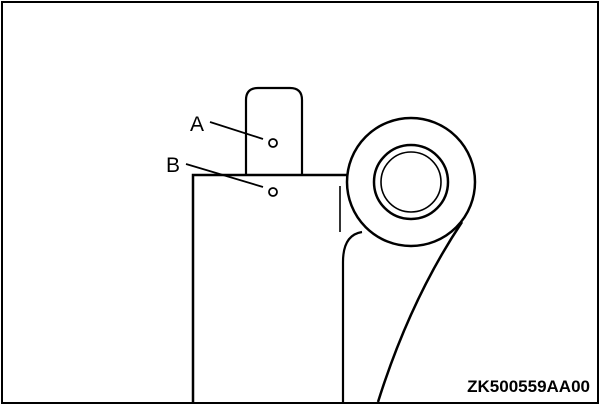  What do you see at coordinates (273, 192) in the screenshot?
I see `point-b-marker` at bounding box center [273, 192].